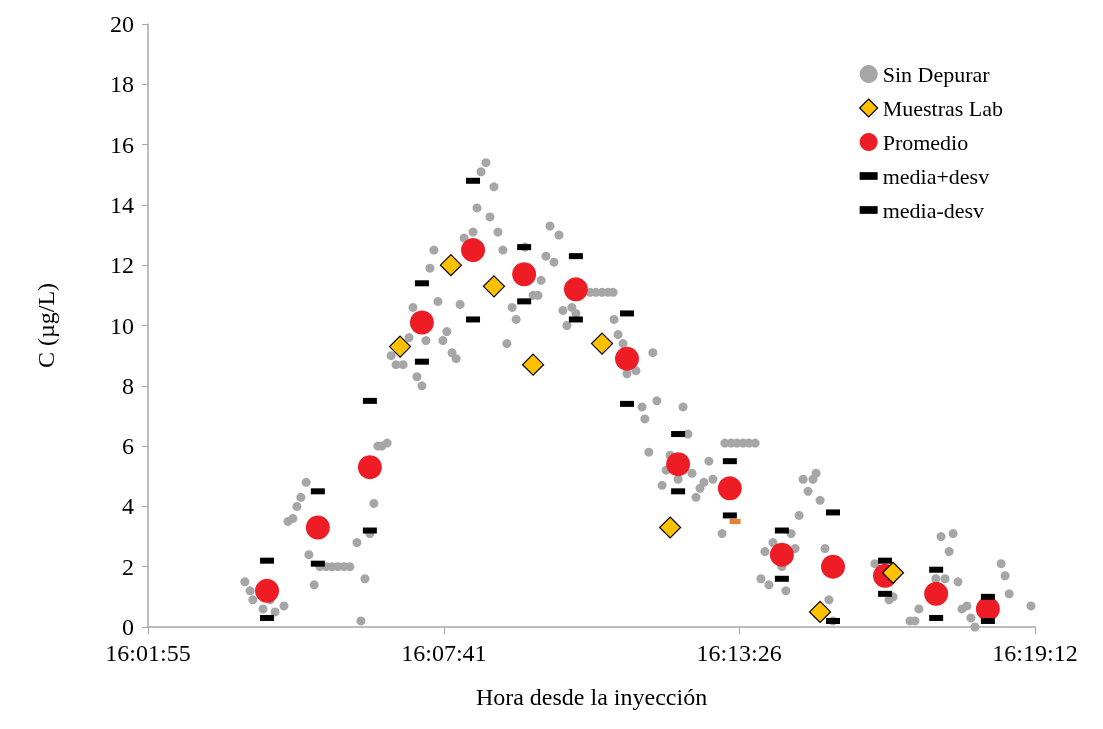 The image size is (1103, 729). Describe the element at coordinates (933, 210) in the screenshot. I see `legend-label: media-desv` at that location.